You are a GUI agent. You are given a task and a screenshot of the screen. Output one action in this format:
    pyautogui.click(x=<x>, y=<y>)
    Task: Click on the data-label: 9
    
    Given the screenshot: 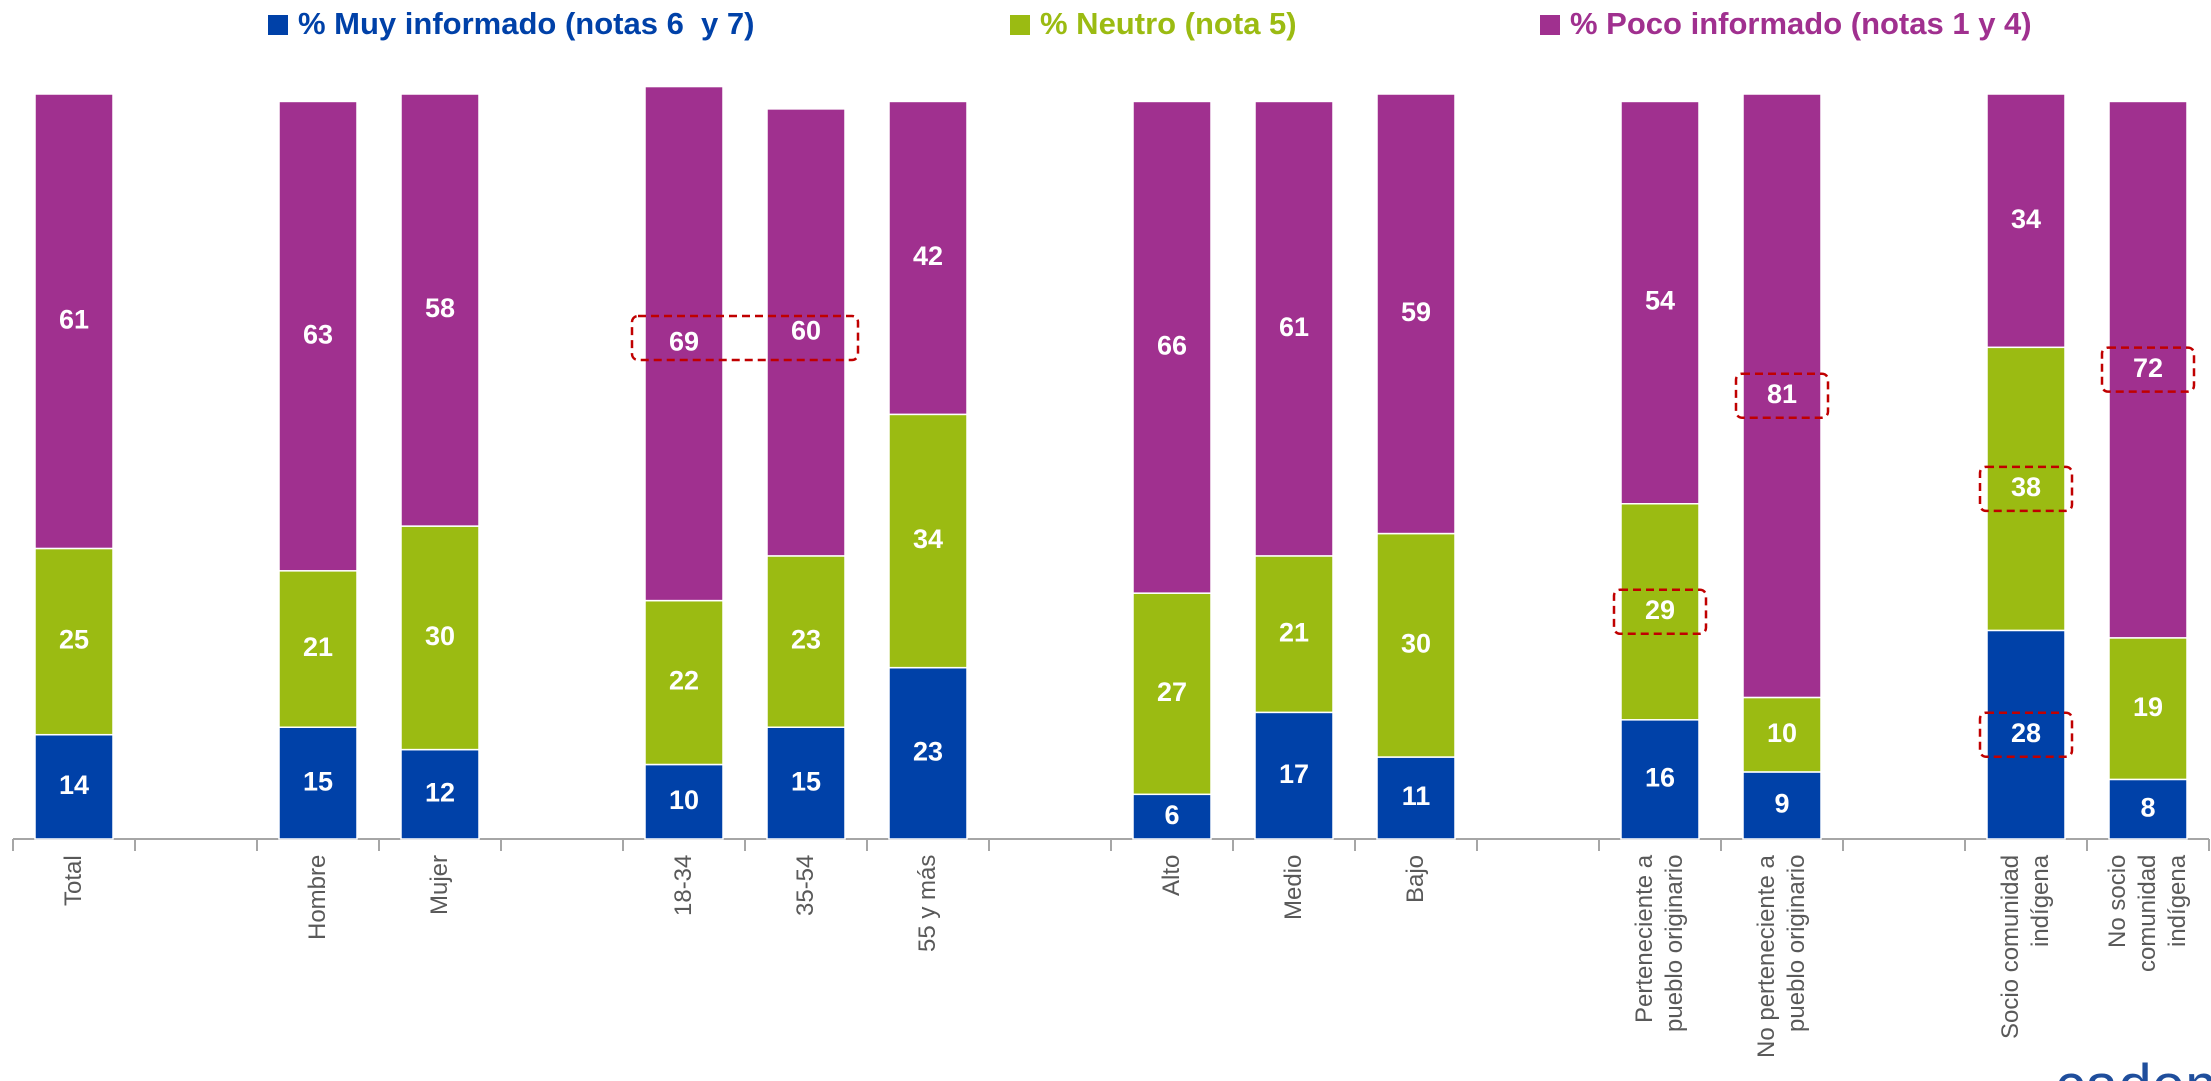 What is the action you would take?
    pyautogui.click(x=1781, y=804)
    